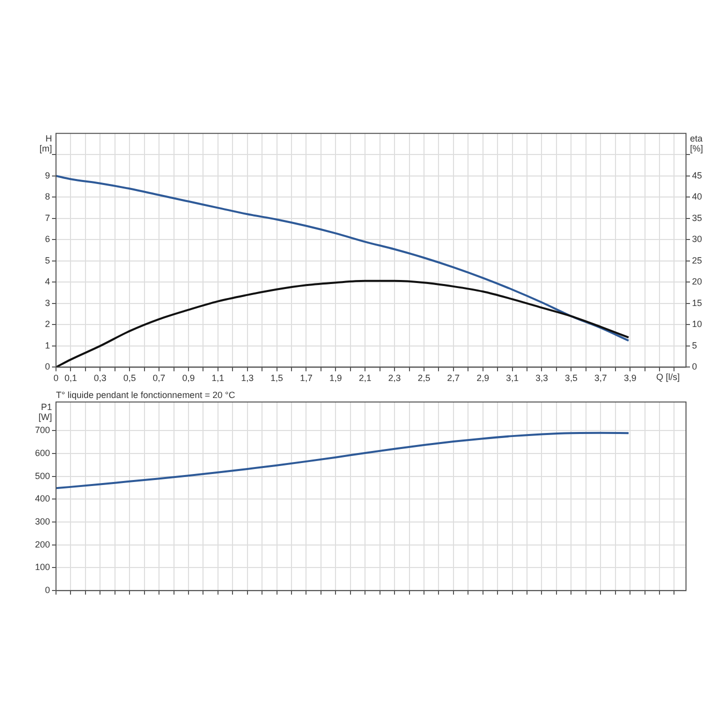  Describe the element at coordinates (600, 378) in the screenshot. I see `x-tick-label: 3,7` at that location.